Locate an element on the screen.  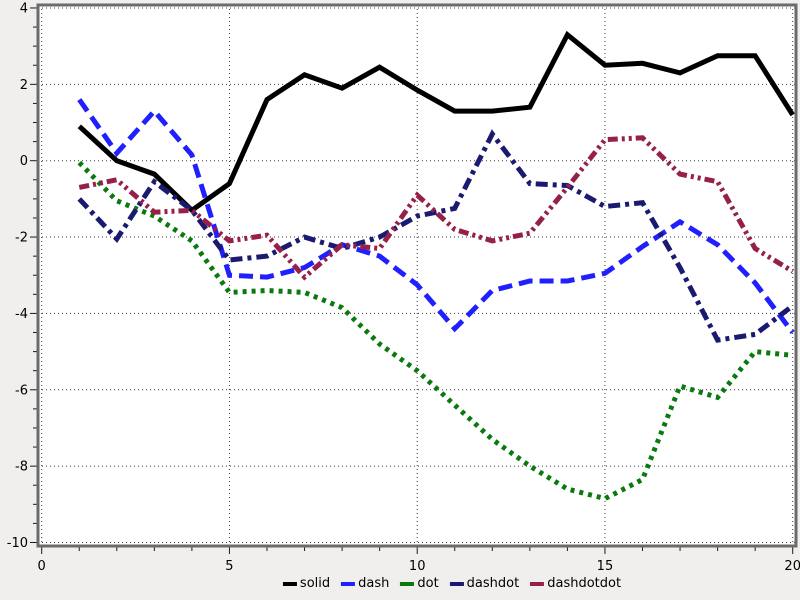
legend-swatch-dot is located at coordinates (407, 584).